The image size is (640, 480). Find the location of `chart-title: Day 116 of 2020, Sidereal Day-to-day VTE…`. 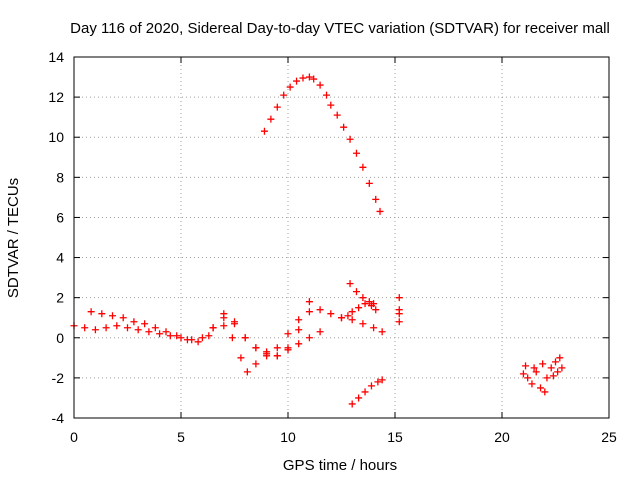

chart-title: Day 116 of 2020, Sidereal Day-to-day VTE… is located at coordinates (340, 28).